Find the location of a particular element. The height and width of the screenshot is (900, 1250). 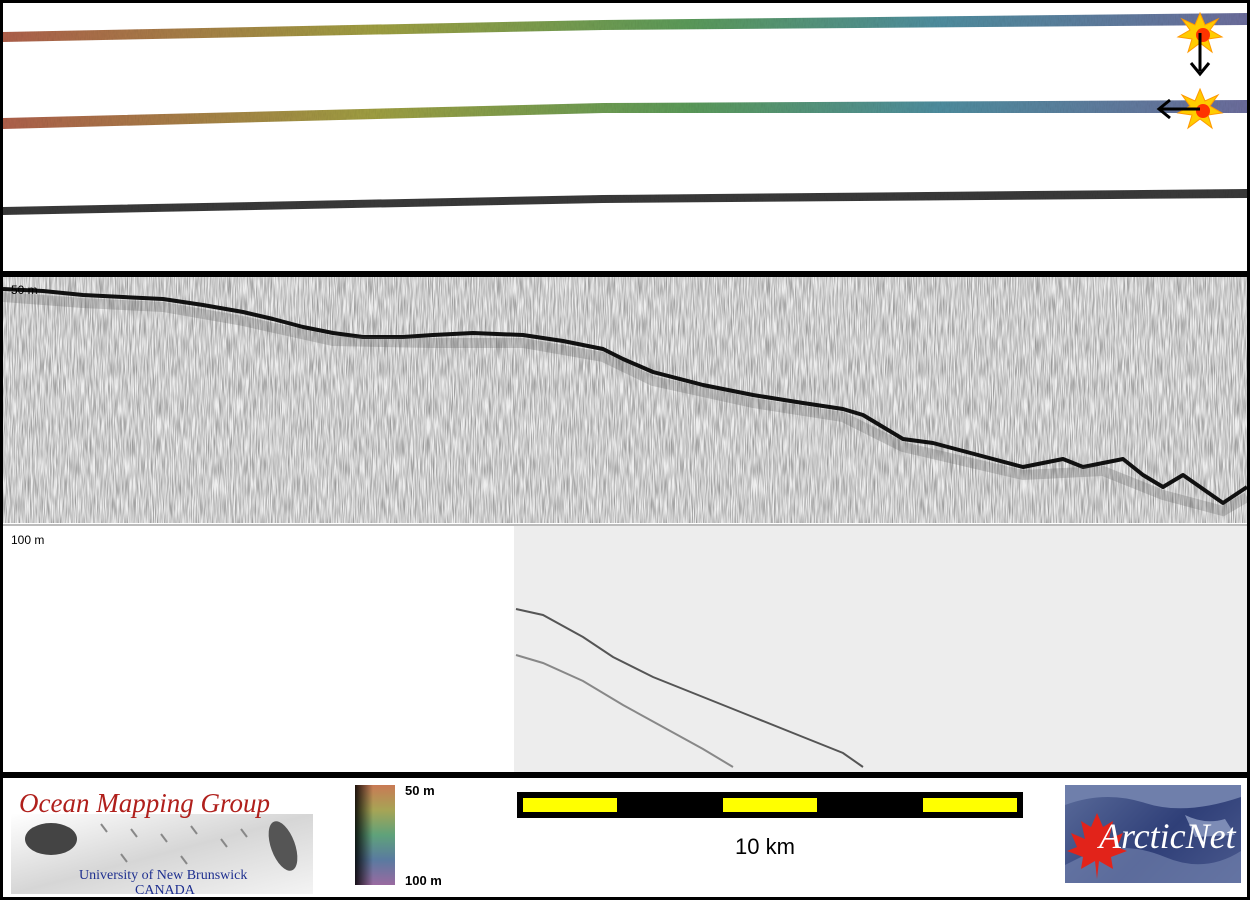

arrow-left-icon is located at coordinates (1178, 109).